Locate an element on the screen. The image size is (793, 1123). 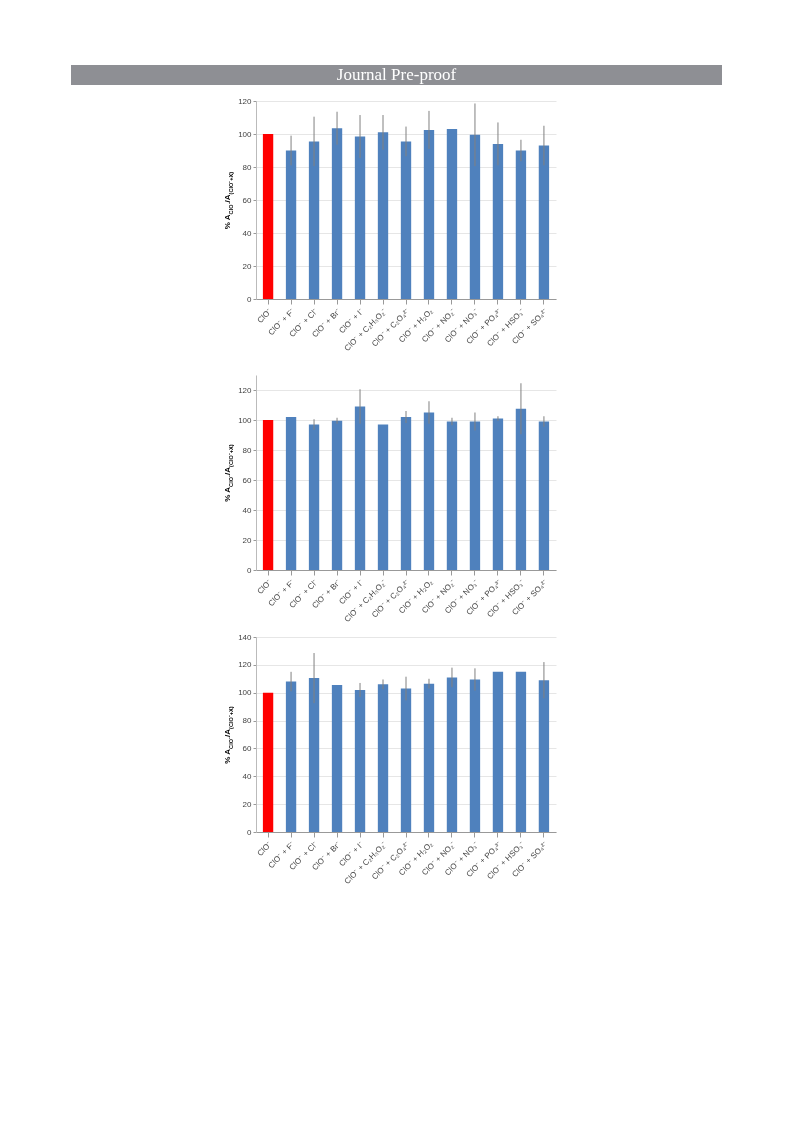
text: Journal Pre-proof is located at coordinates (396, 75).